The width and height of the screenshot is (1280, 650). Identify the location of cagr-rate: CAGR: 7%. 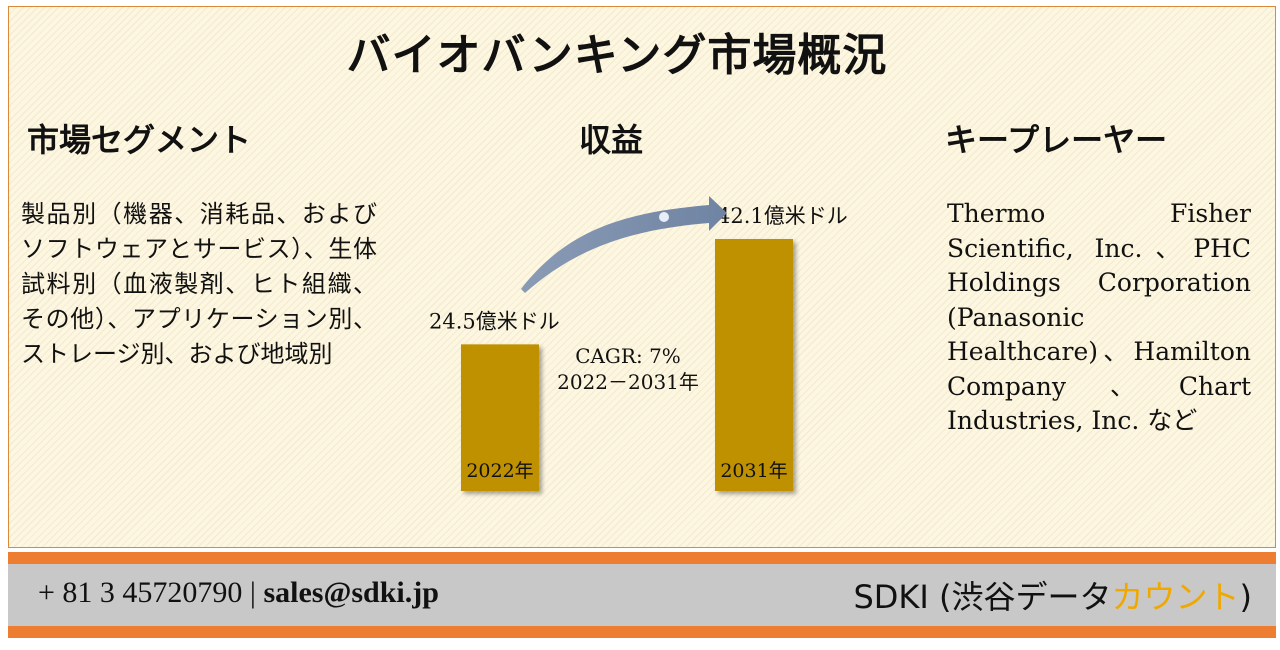
(628, 356).